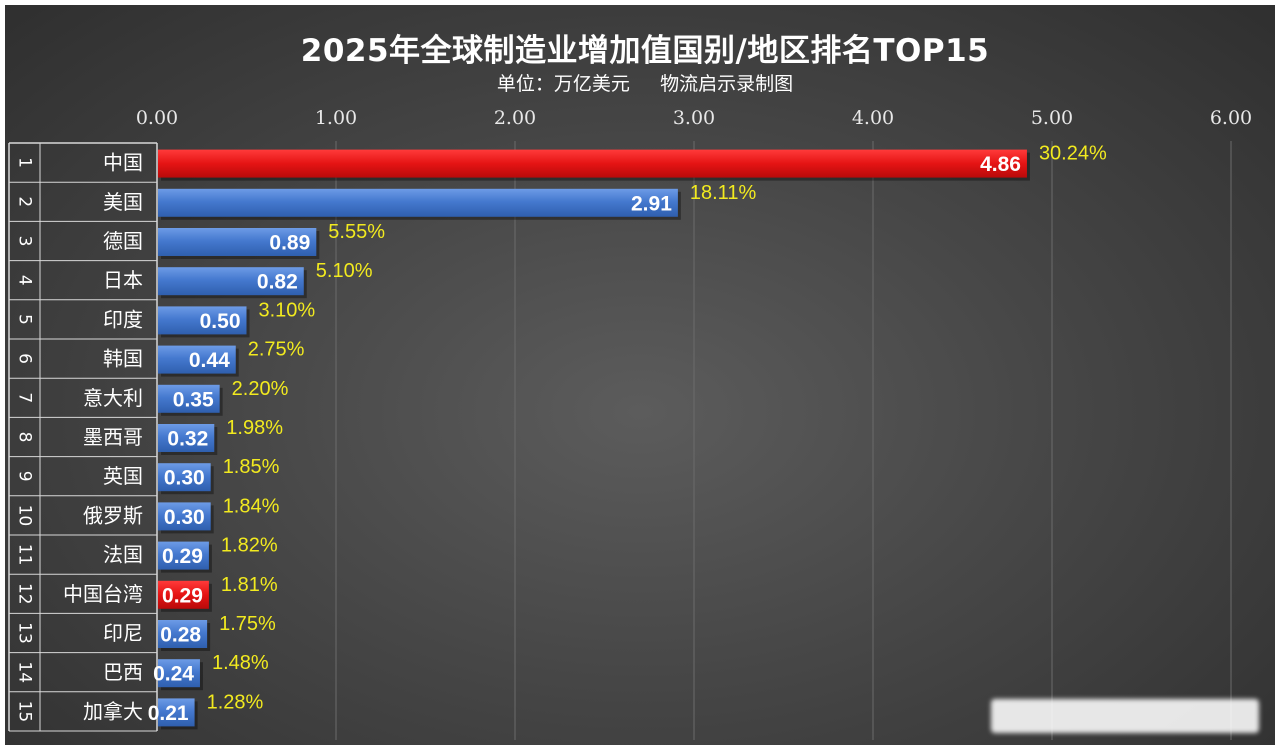 This screenshot has width=1280, height=750. What do you see at coordinates (1231, 118) in the screenshot?
I see `x-tick-label: 6.00` at bounding box center [1231, 118].